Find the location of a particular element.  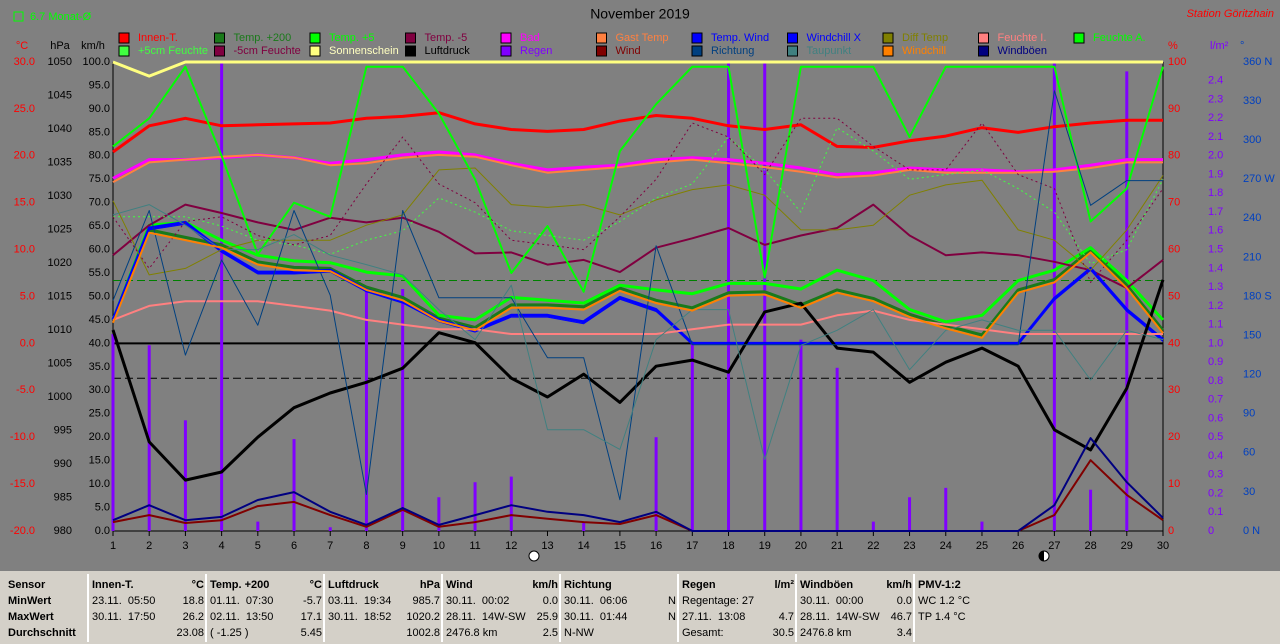

stat-cell: 30.11. 01:44 is located at coordinates (595, 617).